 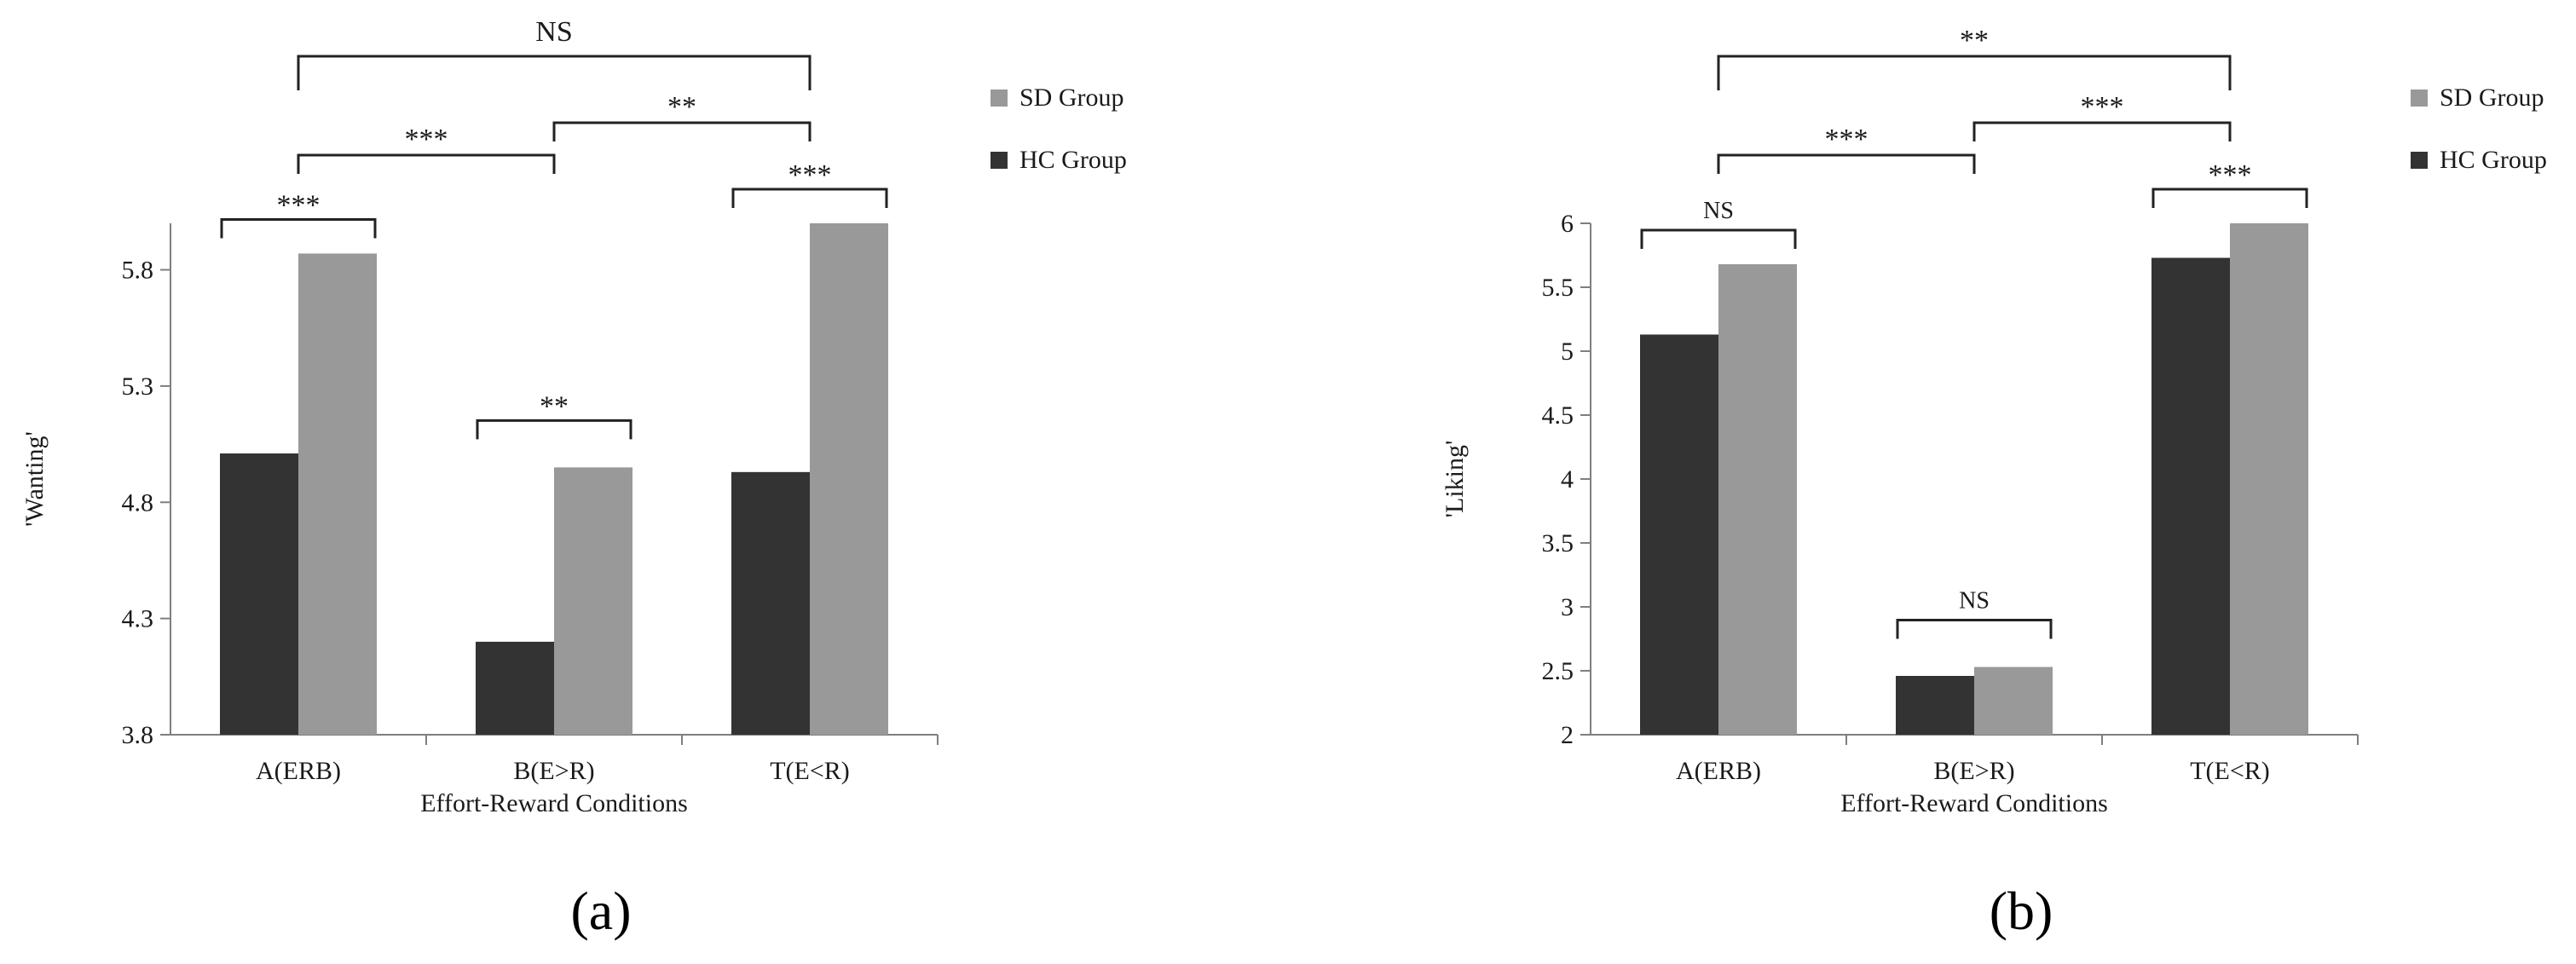 What do you see at coordinates (138, 619) in the screenshot?
I see `y-tick-label: 4.3` at bounding box center [138, 619].